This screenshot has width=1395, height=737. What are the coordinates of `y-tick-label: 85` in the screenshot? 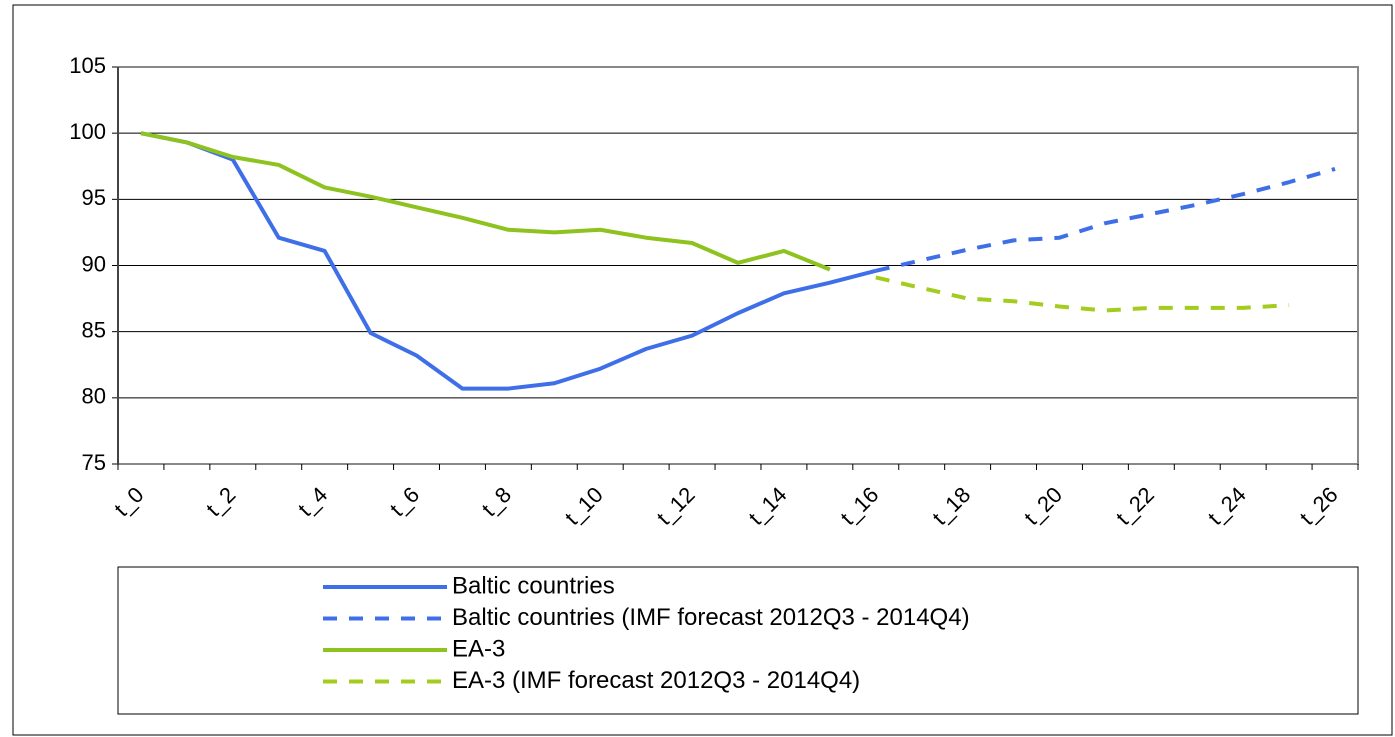 It's located at (94, 329).